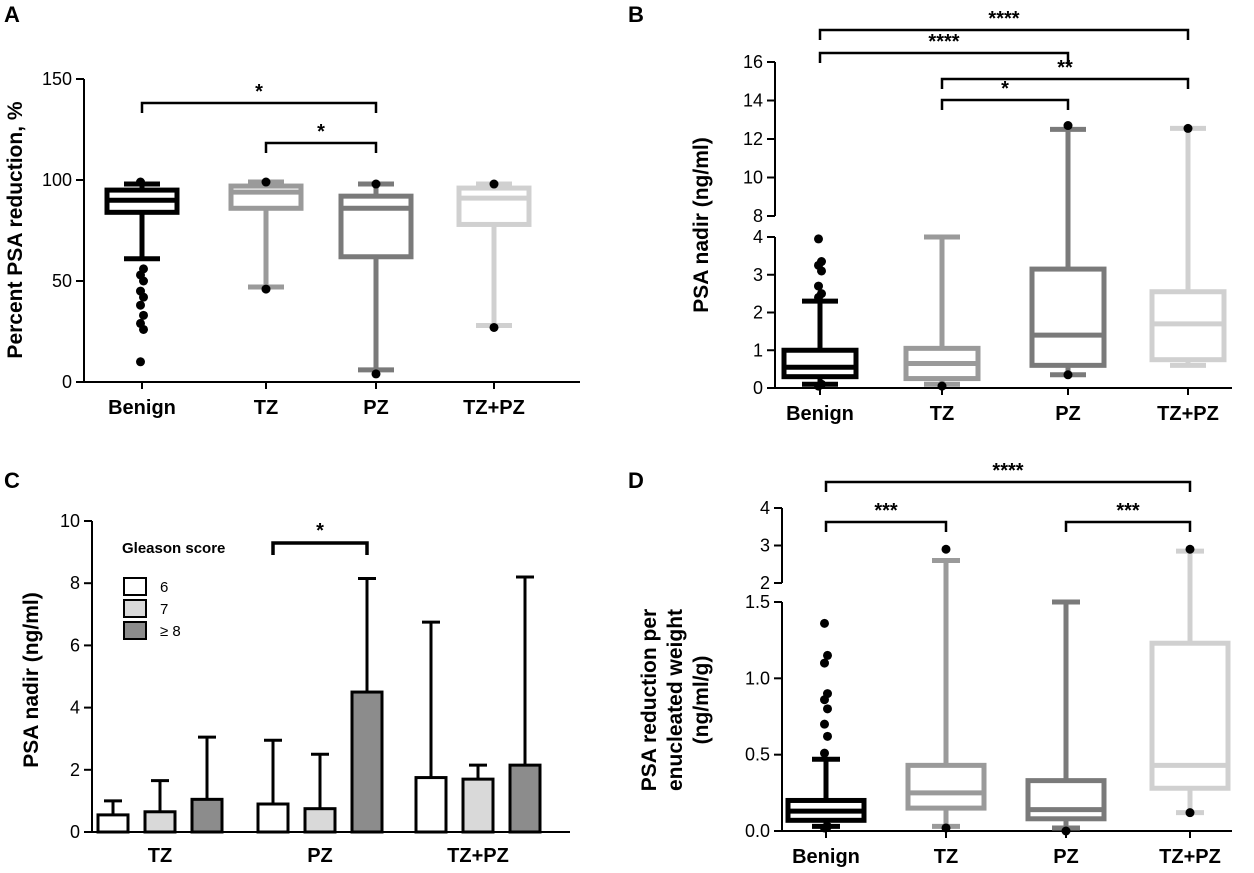 Image resolution: width=1254 pixels, height=873 pixels. I want to click on panel-d-ytick-lower-label-0: 0.0, so click(757, 831).